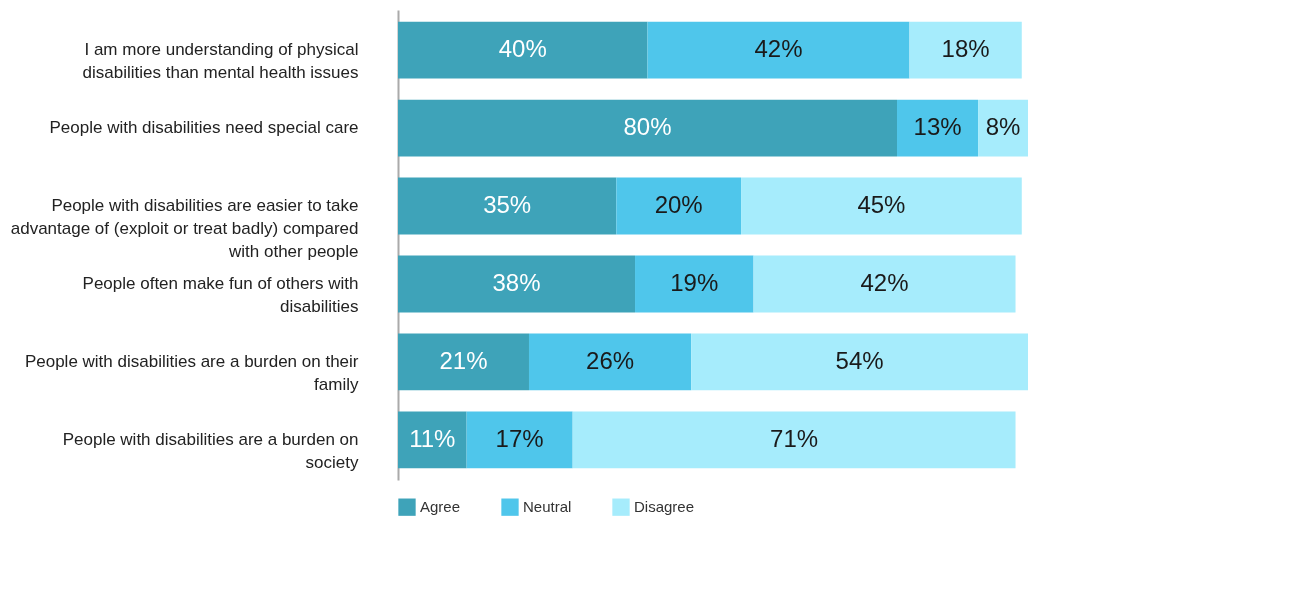 The width and height of the screenshot is (1303, 599). Describe the element at coordinates (547, 507) in the screenshot. I see `legend-label: Neutral` at that location.